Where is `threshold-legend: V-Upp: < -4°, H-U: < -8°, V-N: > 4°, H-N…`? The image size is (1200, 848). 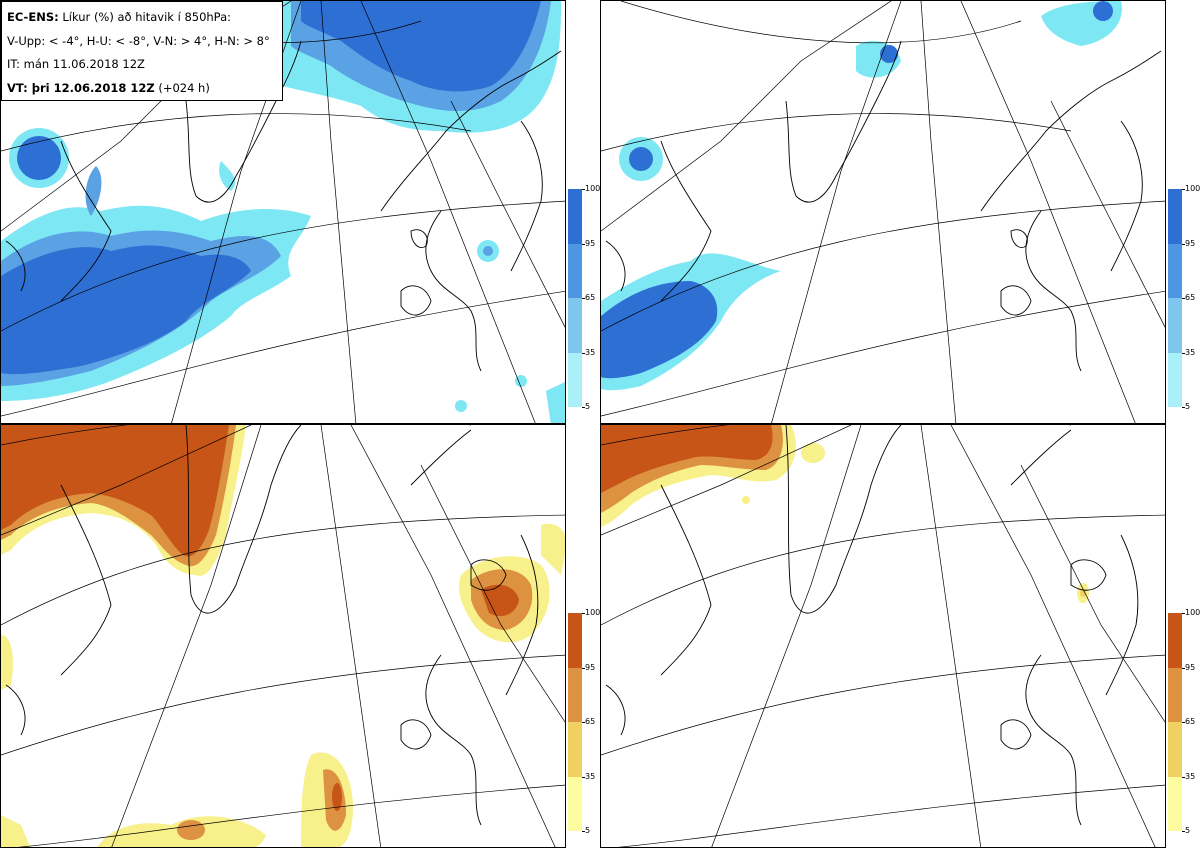 threshold-legend: V-Upp: < -4°, H-U: < -8°, V-N: > 4°, H-N… is located at coordinates (138, 40).